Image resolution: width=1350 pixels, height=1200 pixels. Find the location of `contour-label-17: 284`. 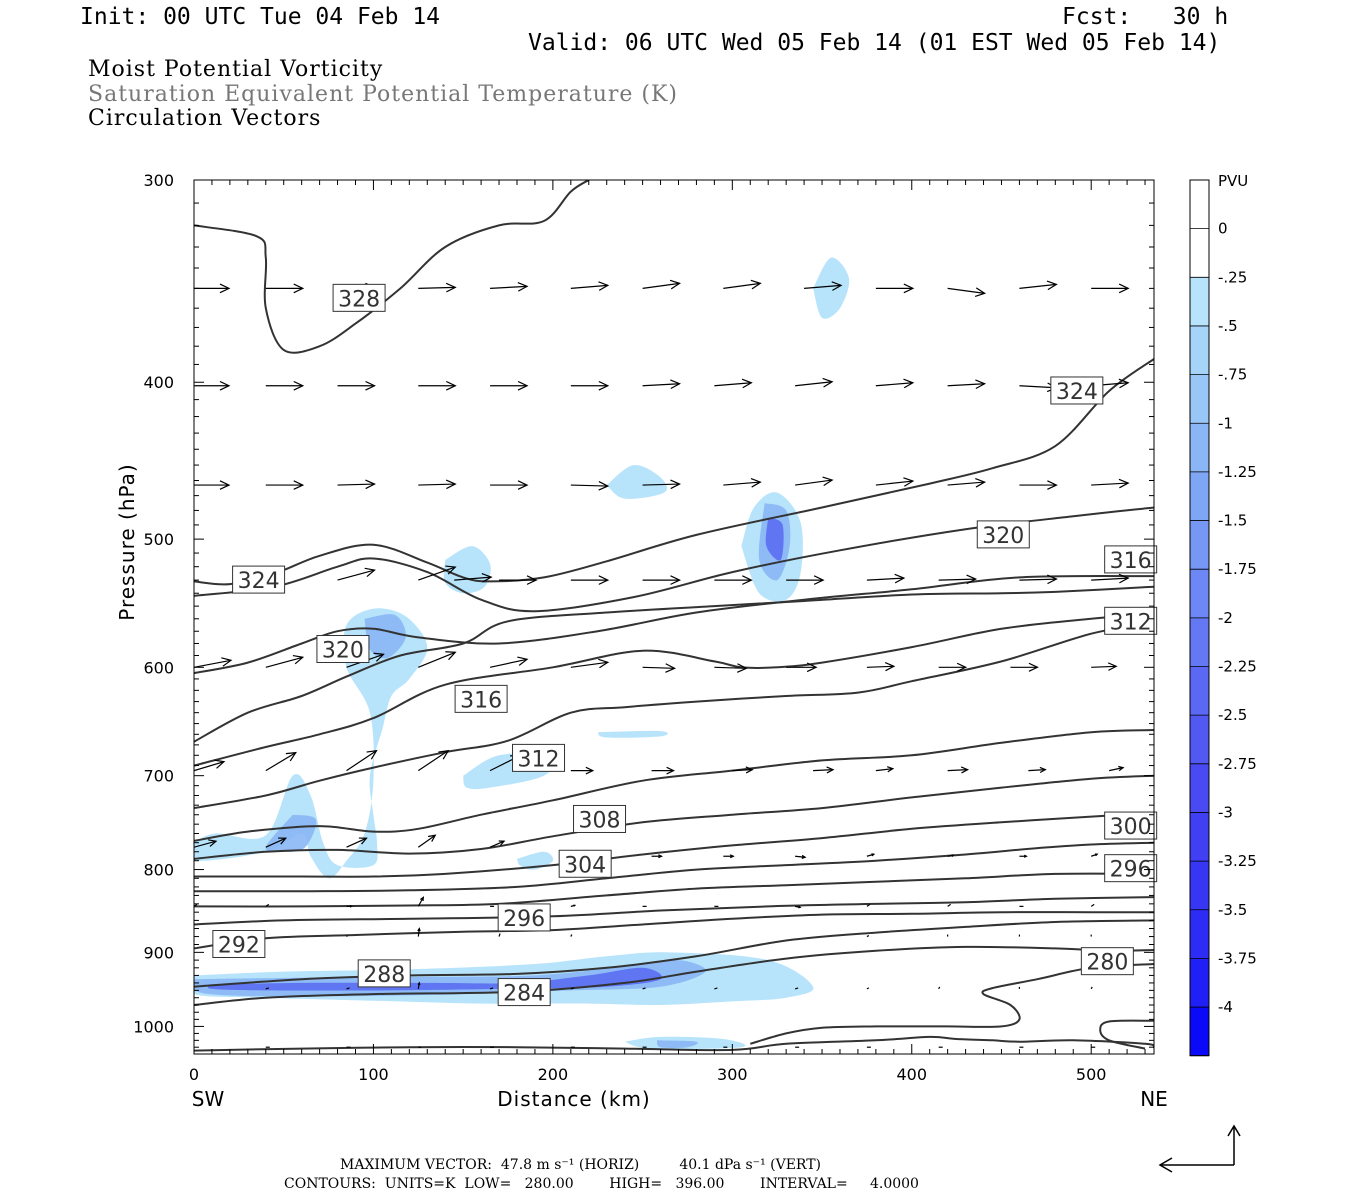

contour-label-17: 284 is located at coordinates (524, 992).